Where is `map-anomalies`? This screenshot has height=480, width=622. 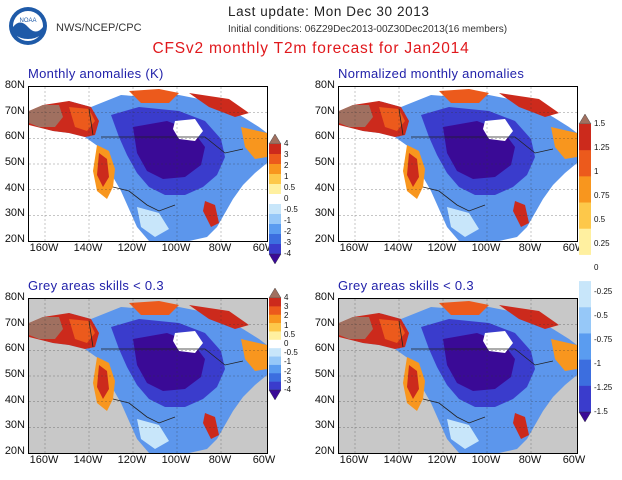 map-anomalies is located at coordinates (148, 164).